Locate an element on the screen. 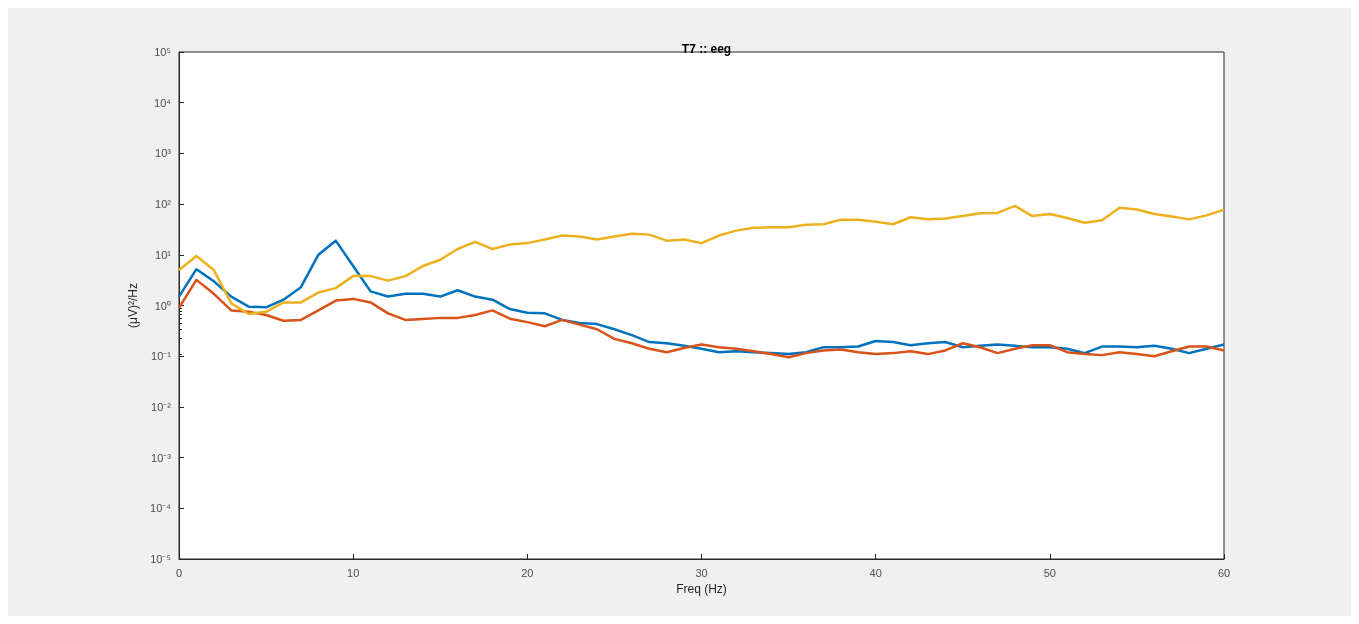  y-tick-label: 10³ is located at coordinates (163, 153).